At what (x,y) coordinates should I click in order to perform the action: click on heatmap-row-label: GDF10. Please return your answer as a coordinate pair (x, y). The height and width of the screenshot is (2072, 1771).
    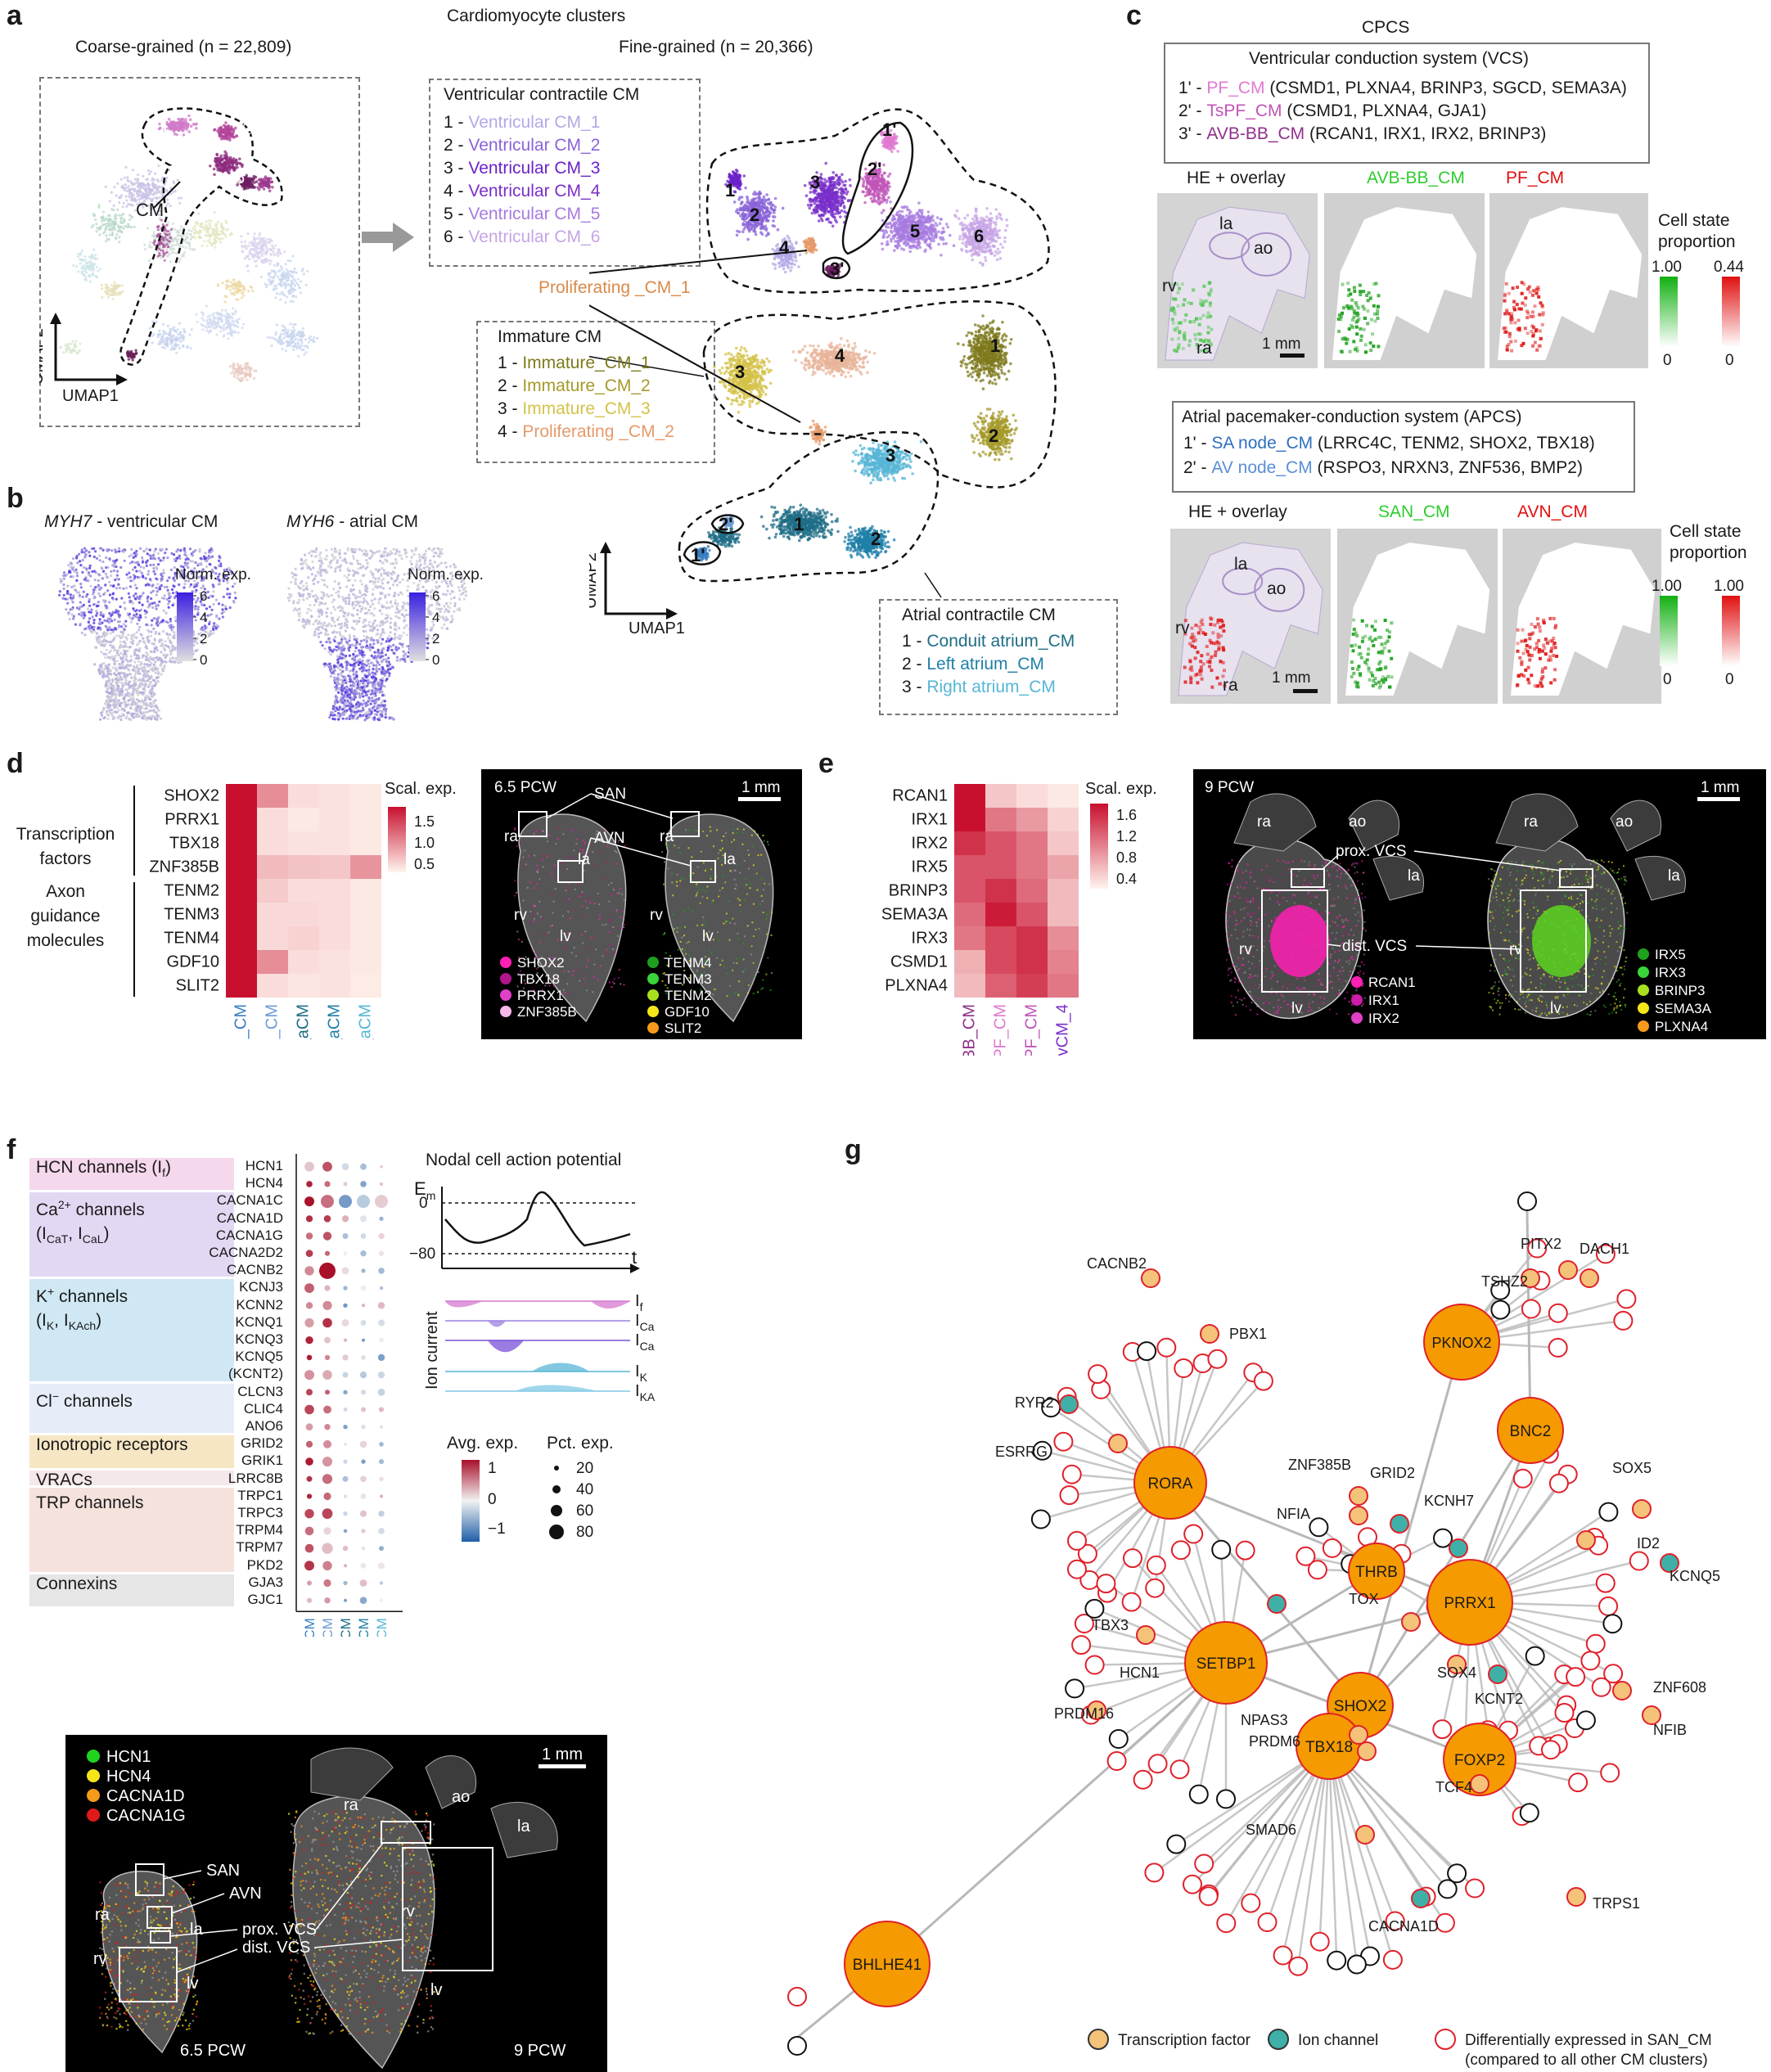
    Looking at the image, I should click on (193, 962).